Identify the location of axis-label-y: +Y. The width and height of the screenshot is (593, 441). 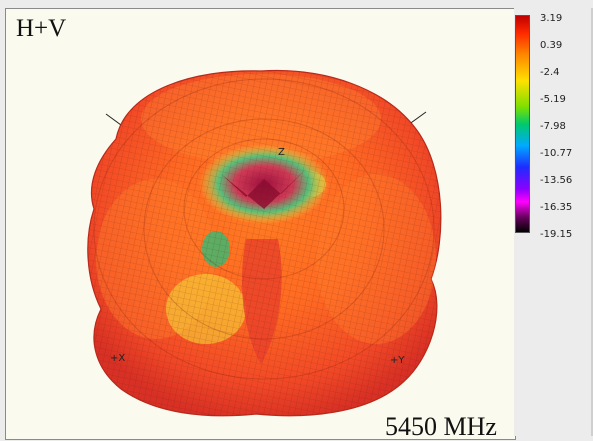
(397, 360).